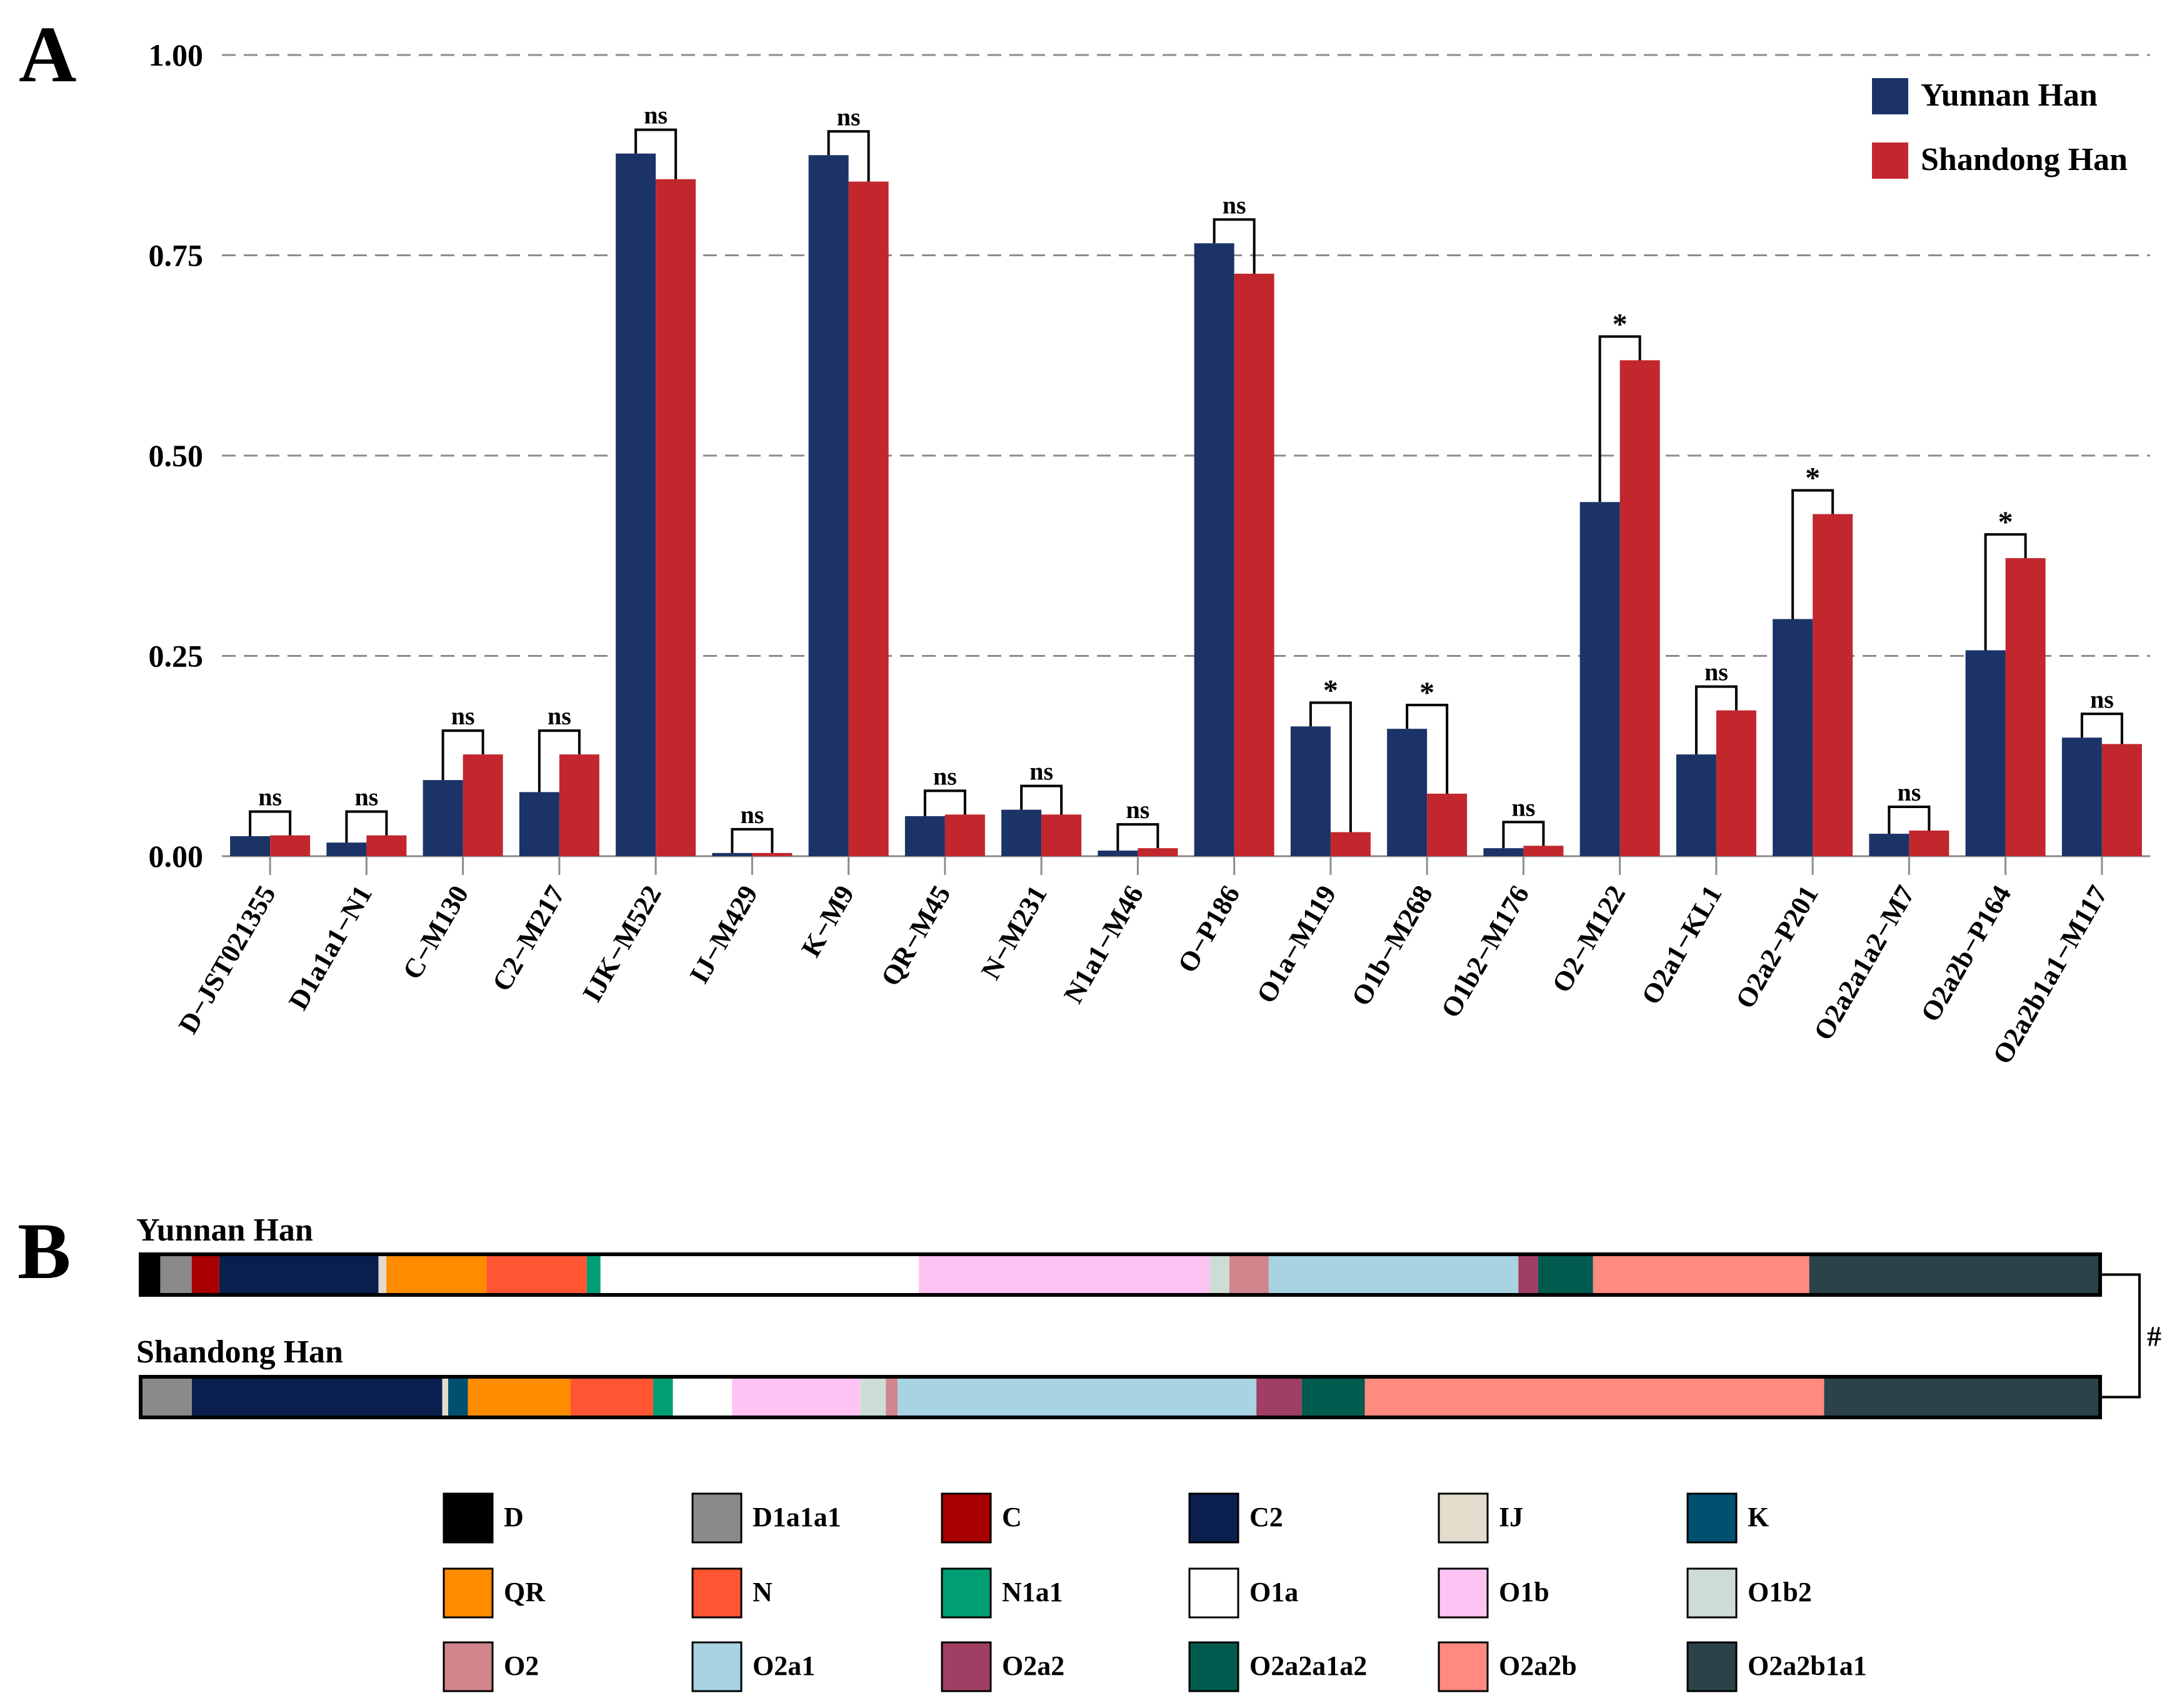 The height and width of the screenshot is (1708, 2182). What do you see at coordinates (1014, 933) in the screenshot?
I see `x-tick-label: N−M231` at bounding box center [1014, 933].